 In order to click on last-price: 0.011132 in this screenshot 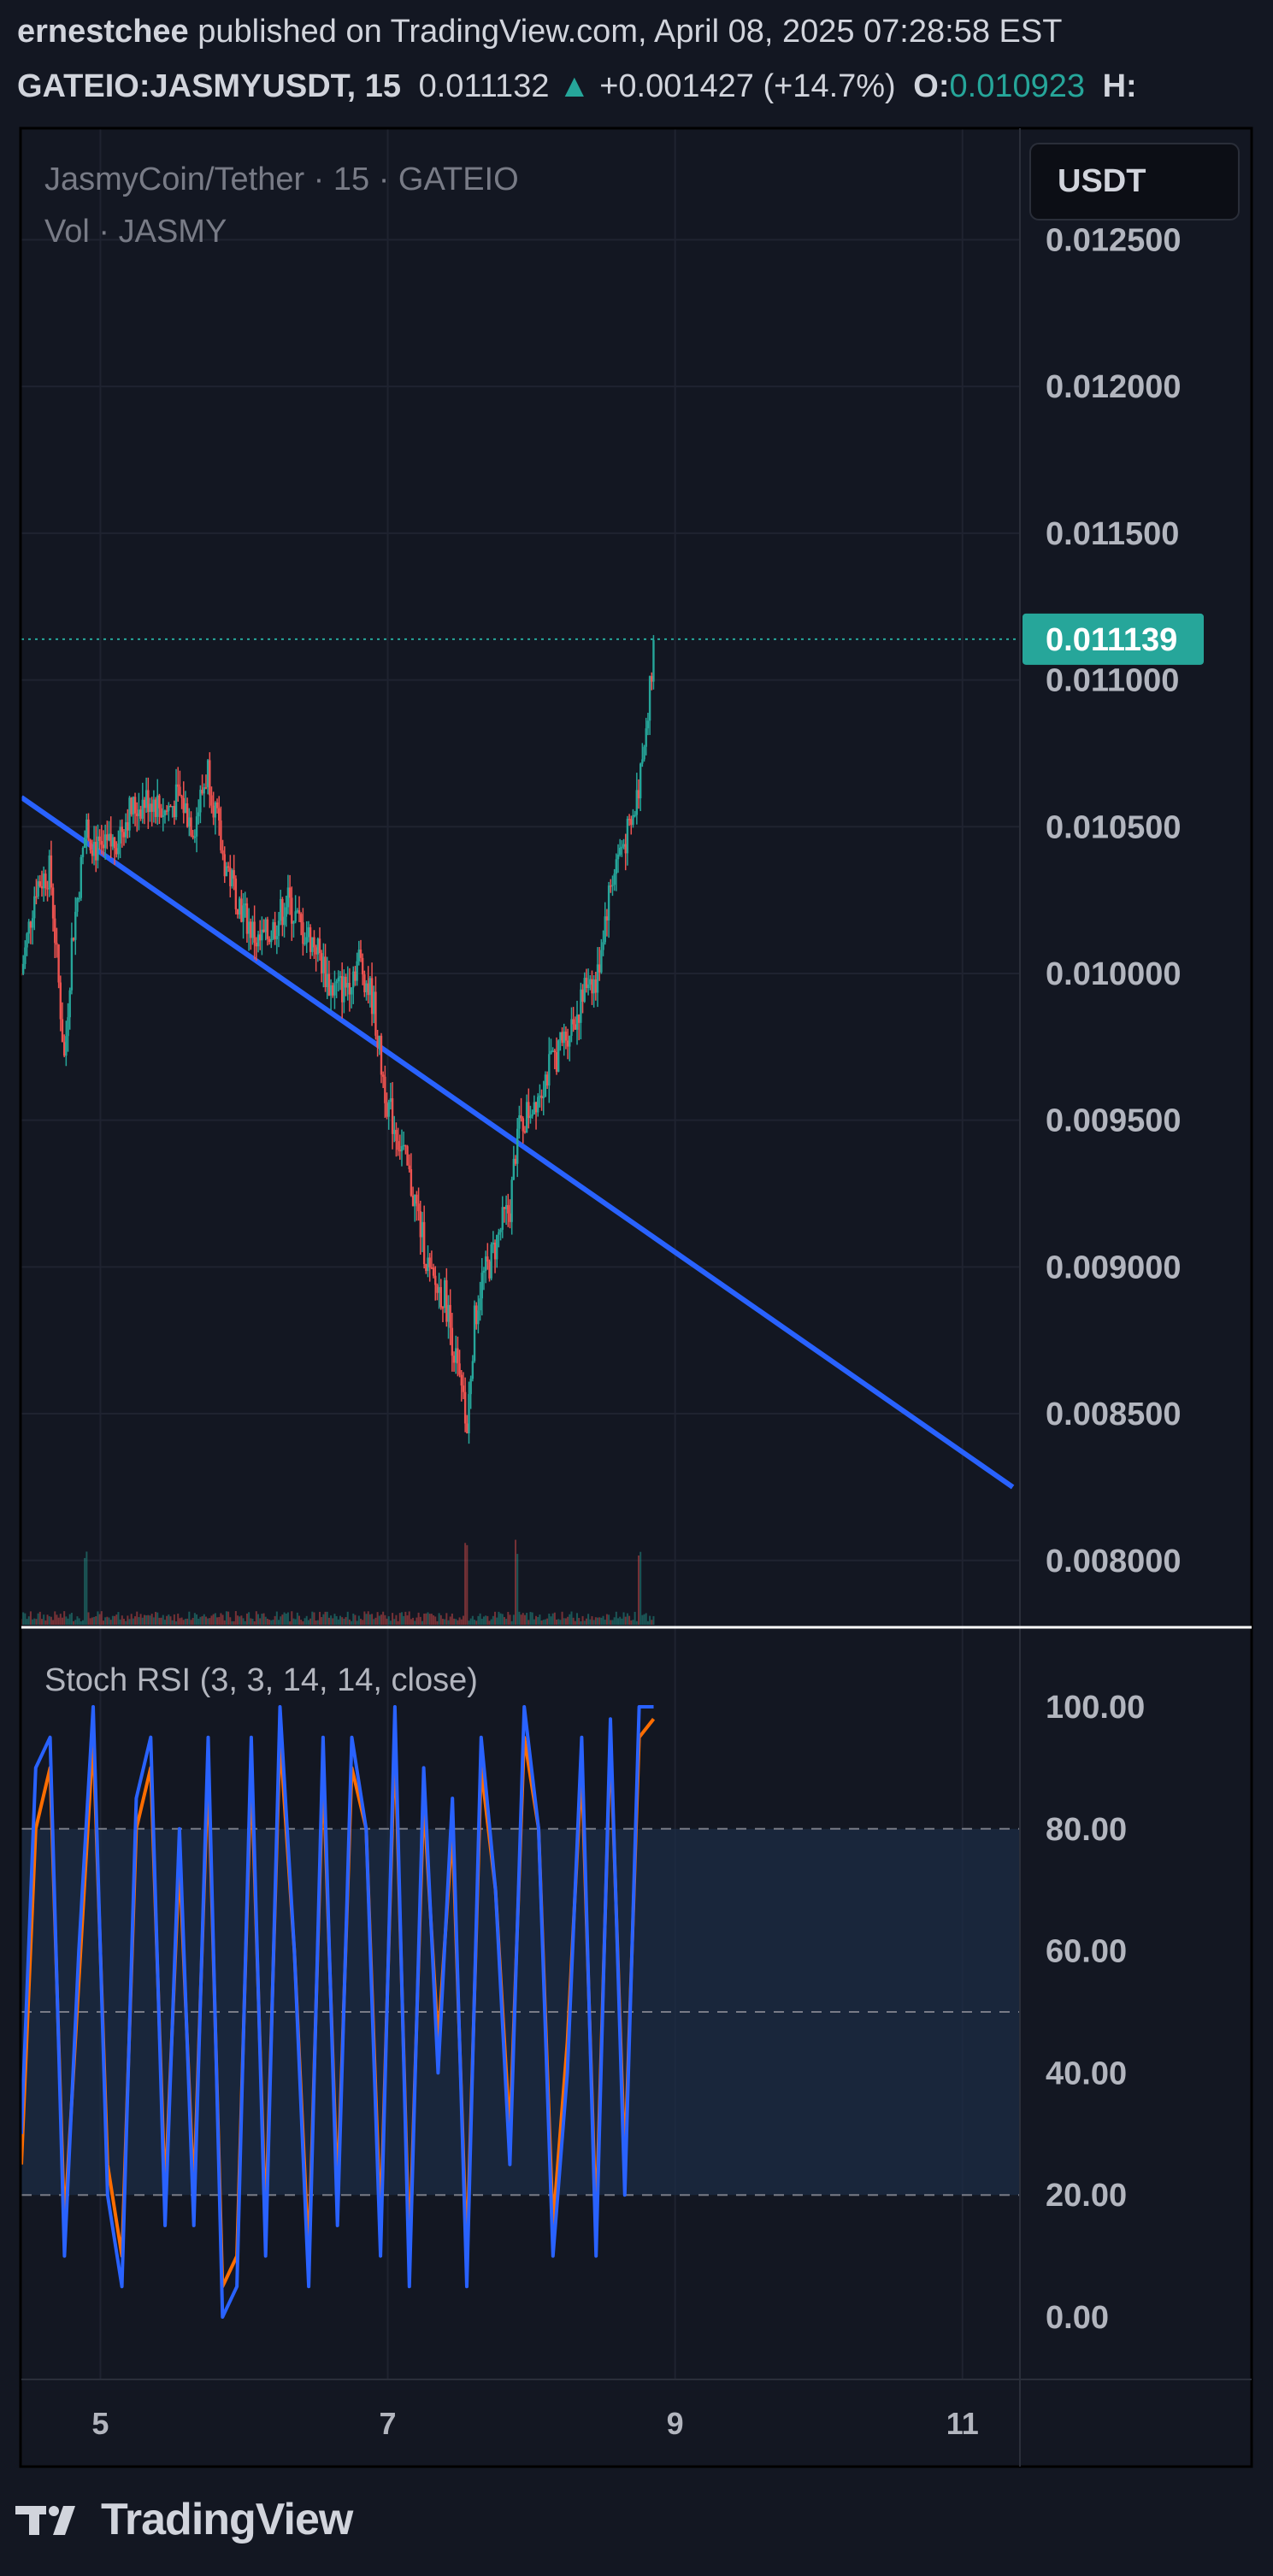, I will do `click(484, 86)`.